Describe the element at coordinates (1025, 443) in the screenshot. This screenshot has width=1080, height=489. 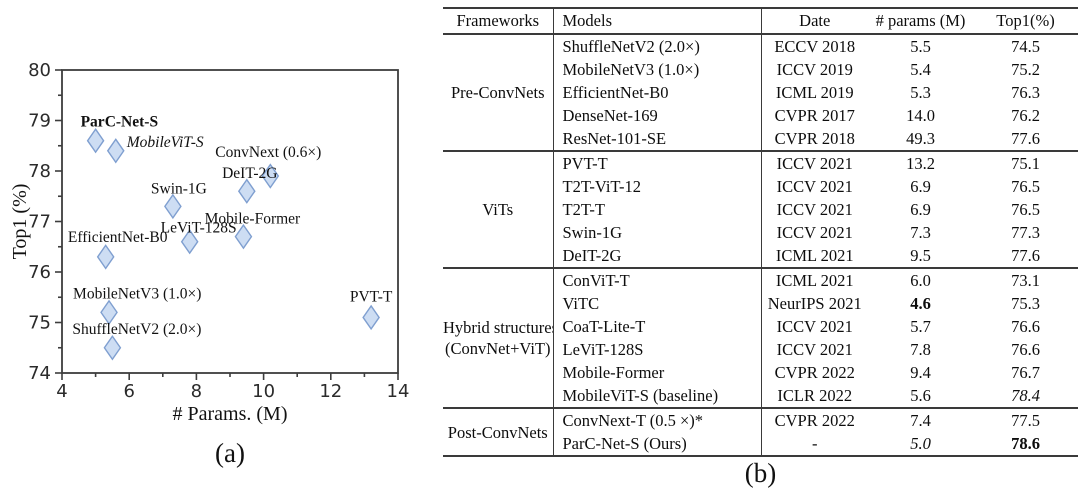
I see `cell-top1: 78.6` at that location.